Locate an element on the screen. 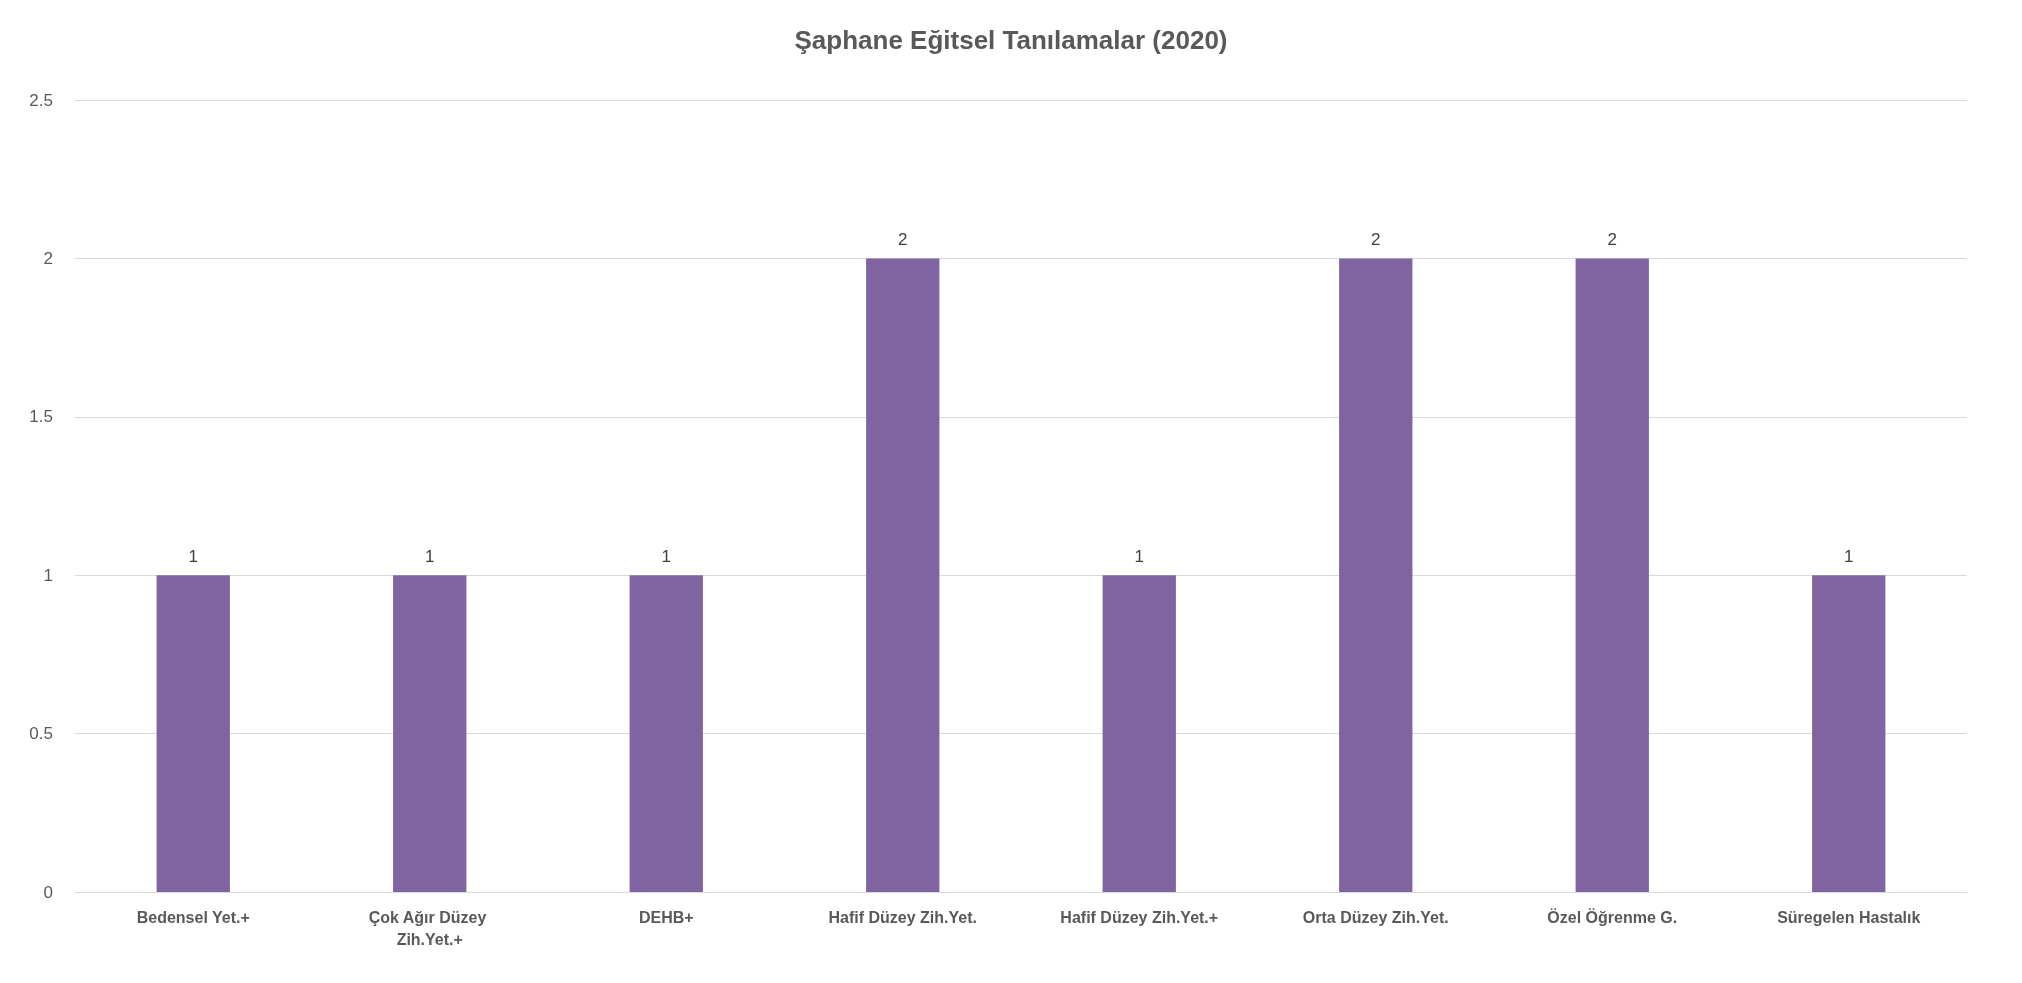 This screenshot has height=983, width=2022. y-tick-label: 2.5 is located at coordinates (41, 100).